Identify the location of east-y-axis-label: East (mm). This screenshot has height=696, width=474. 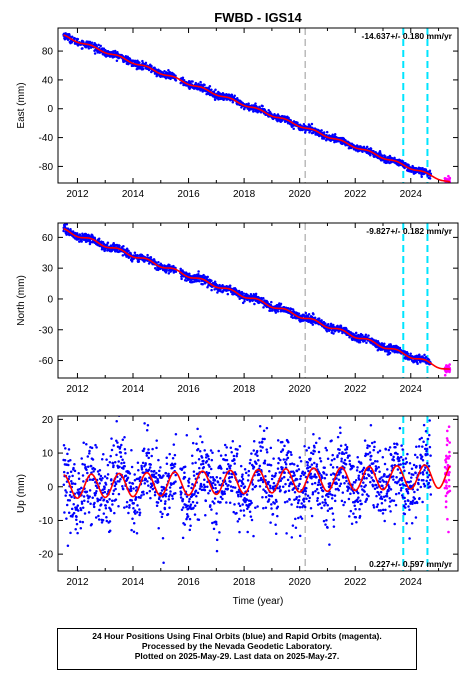
(21, 105).